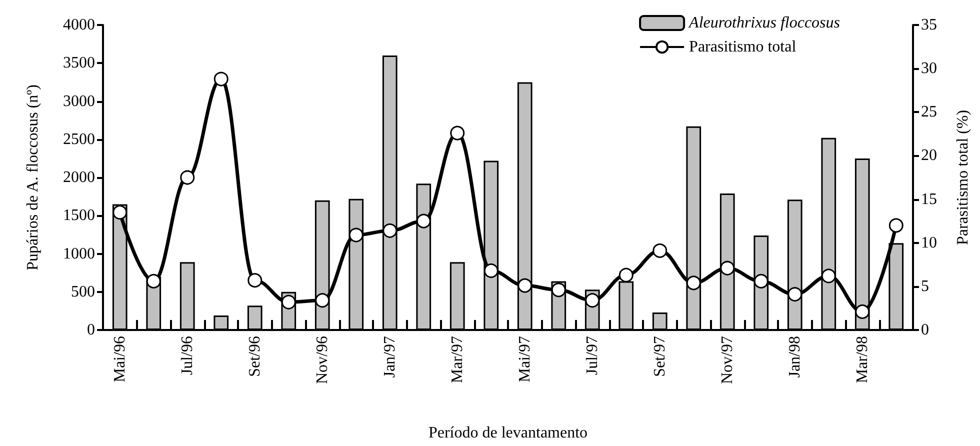 The image size is (980, 446). Describe the element at coordinates (764, 23) in the screenshot. I see `legend-label: Aleurothrixus floccosus` at that location.